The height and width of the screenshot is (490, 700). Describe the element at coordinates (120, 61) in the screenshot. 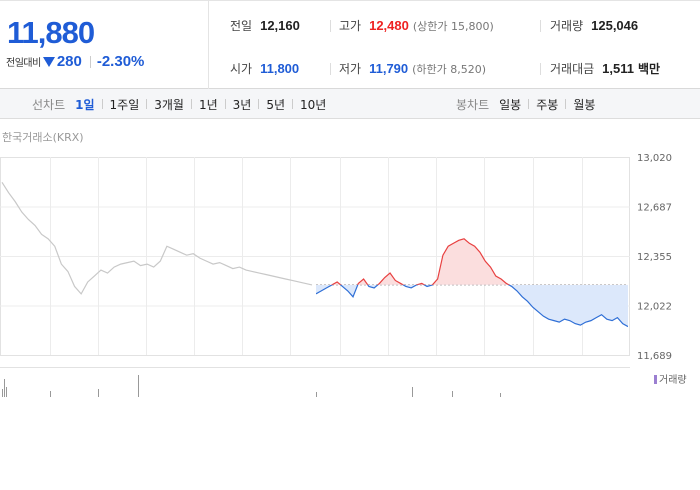

I see `change-percent: -2.30%` at that location.